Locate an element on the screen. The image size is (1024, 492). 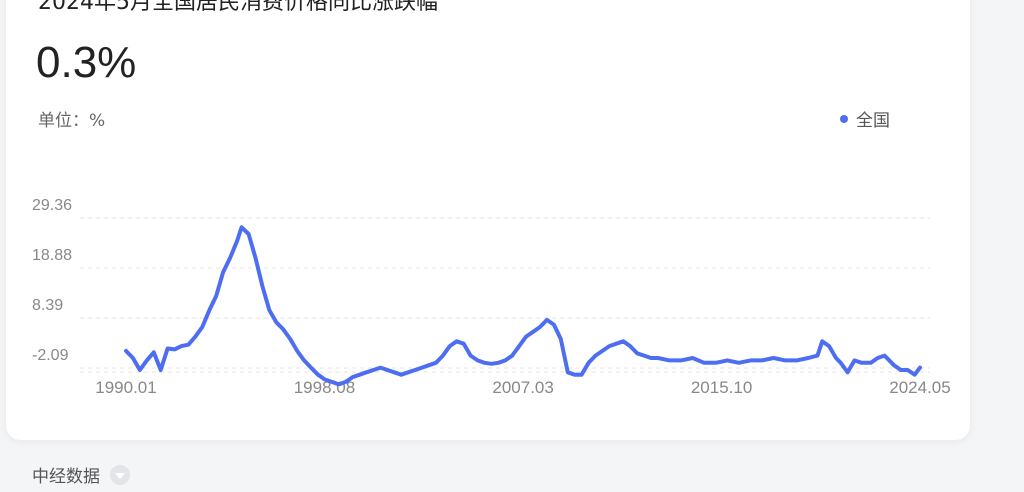
legend-dot-icon is located at coordinates (844, 118).